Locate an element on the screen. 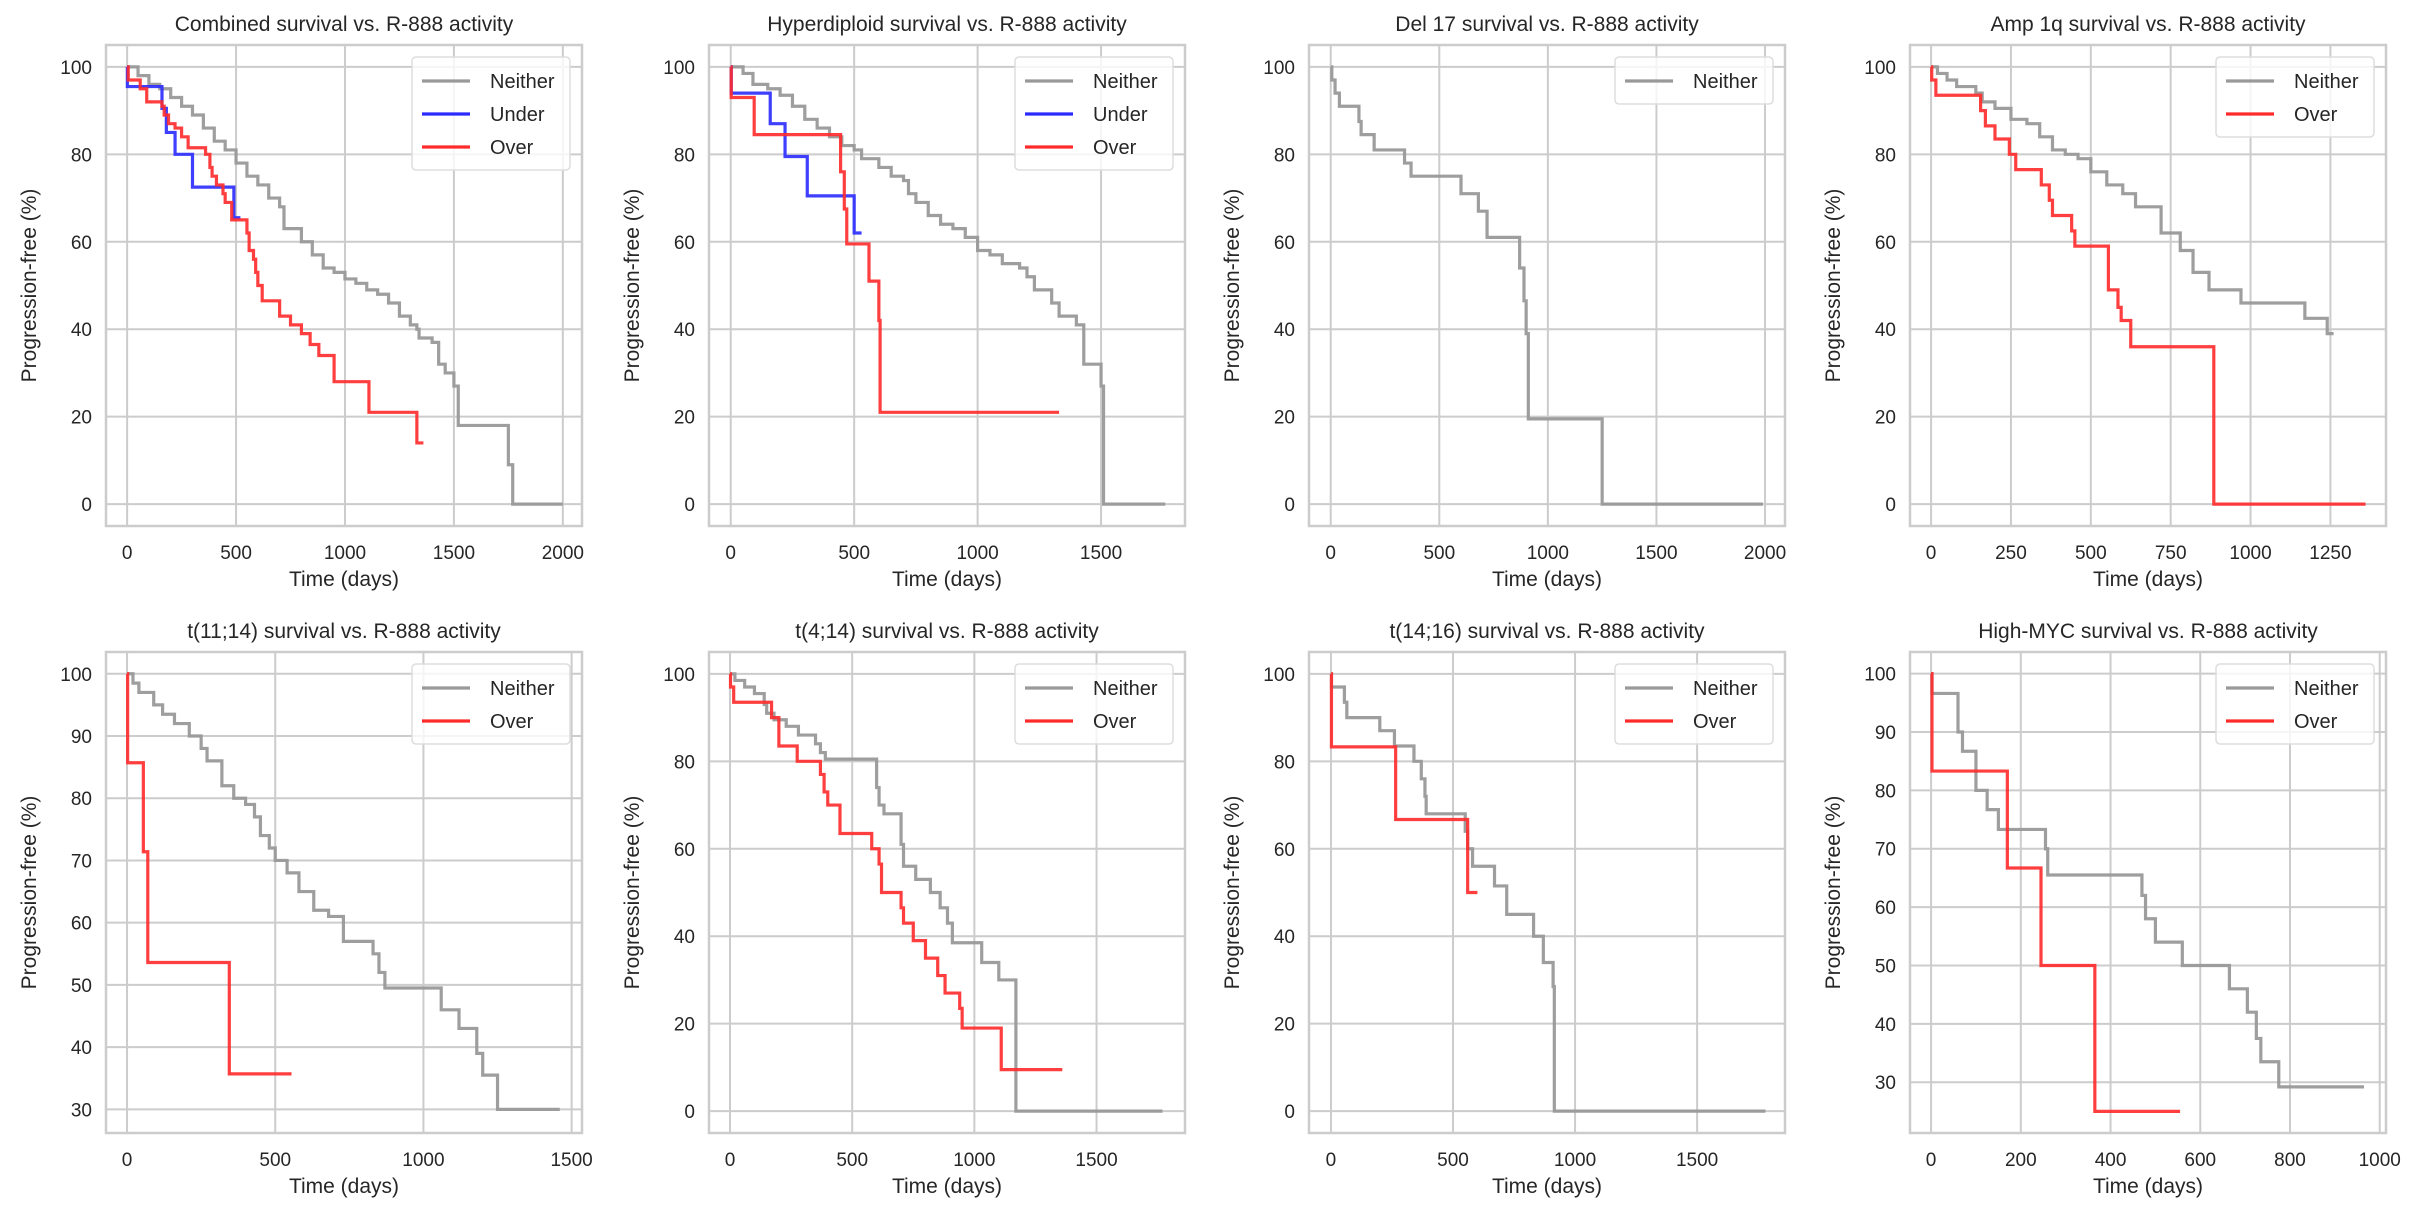 The image size is (2418, 1218). series-line-under is located at coordinates (183, 142).